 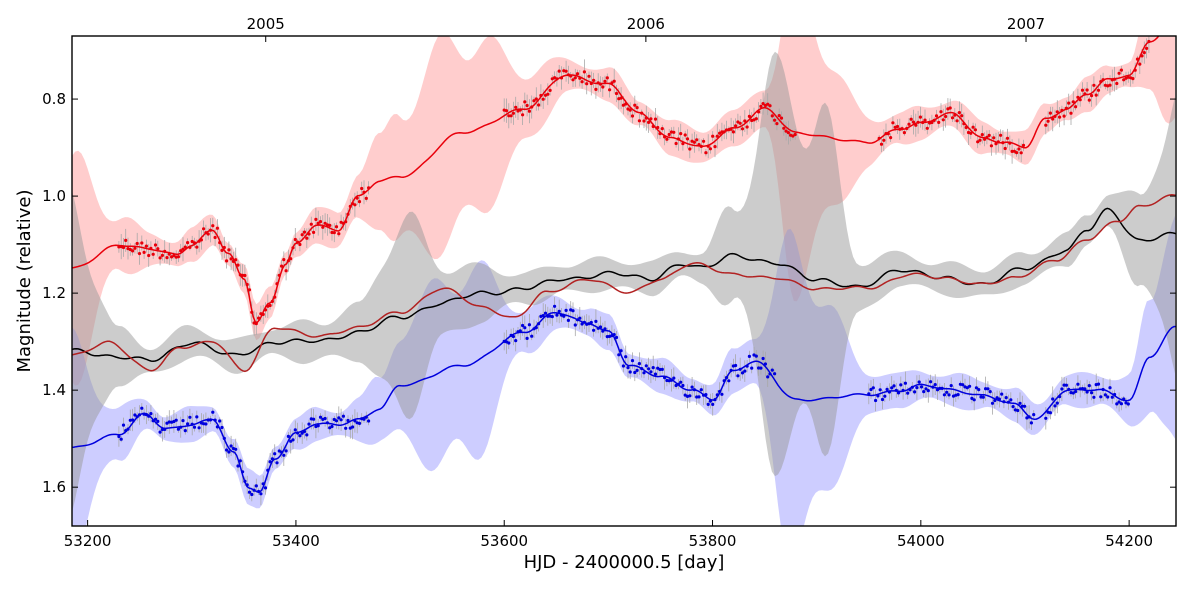 I want to click on top-year-axis: 2005 2006 2007, so click(x=646, y=28).